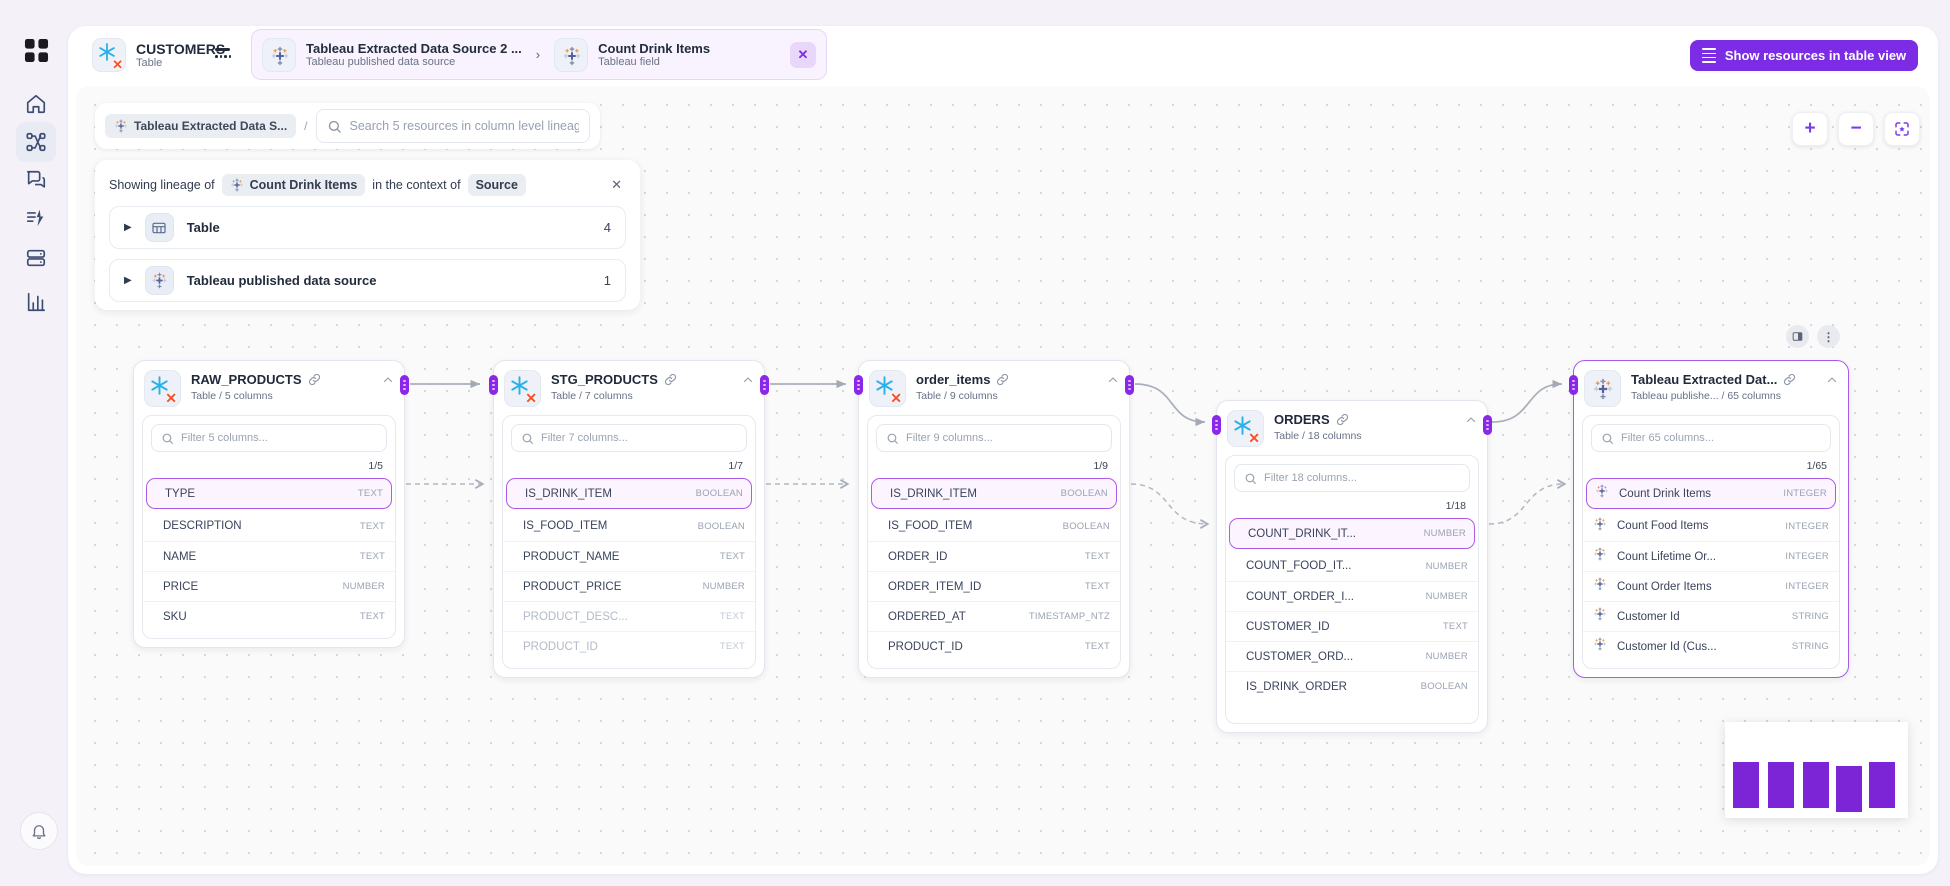  Describe the element at coordinates (616, 184) in the screenshot. I see `close-panel-button: ✕` at that location.